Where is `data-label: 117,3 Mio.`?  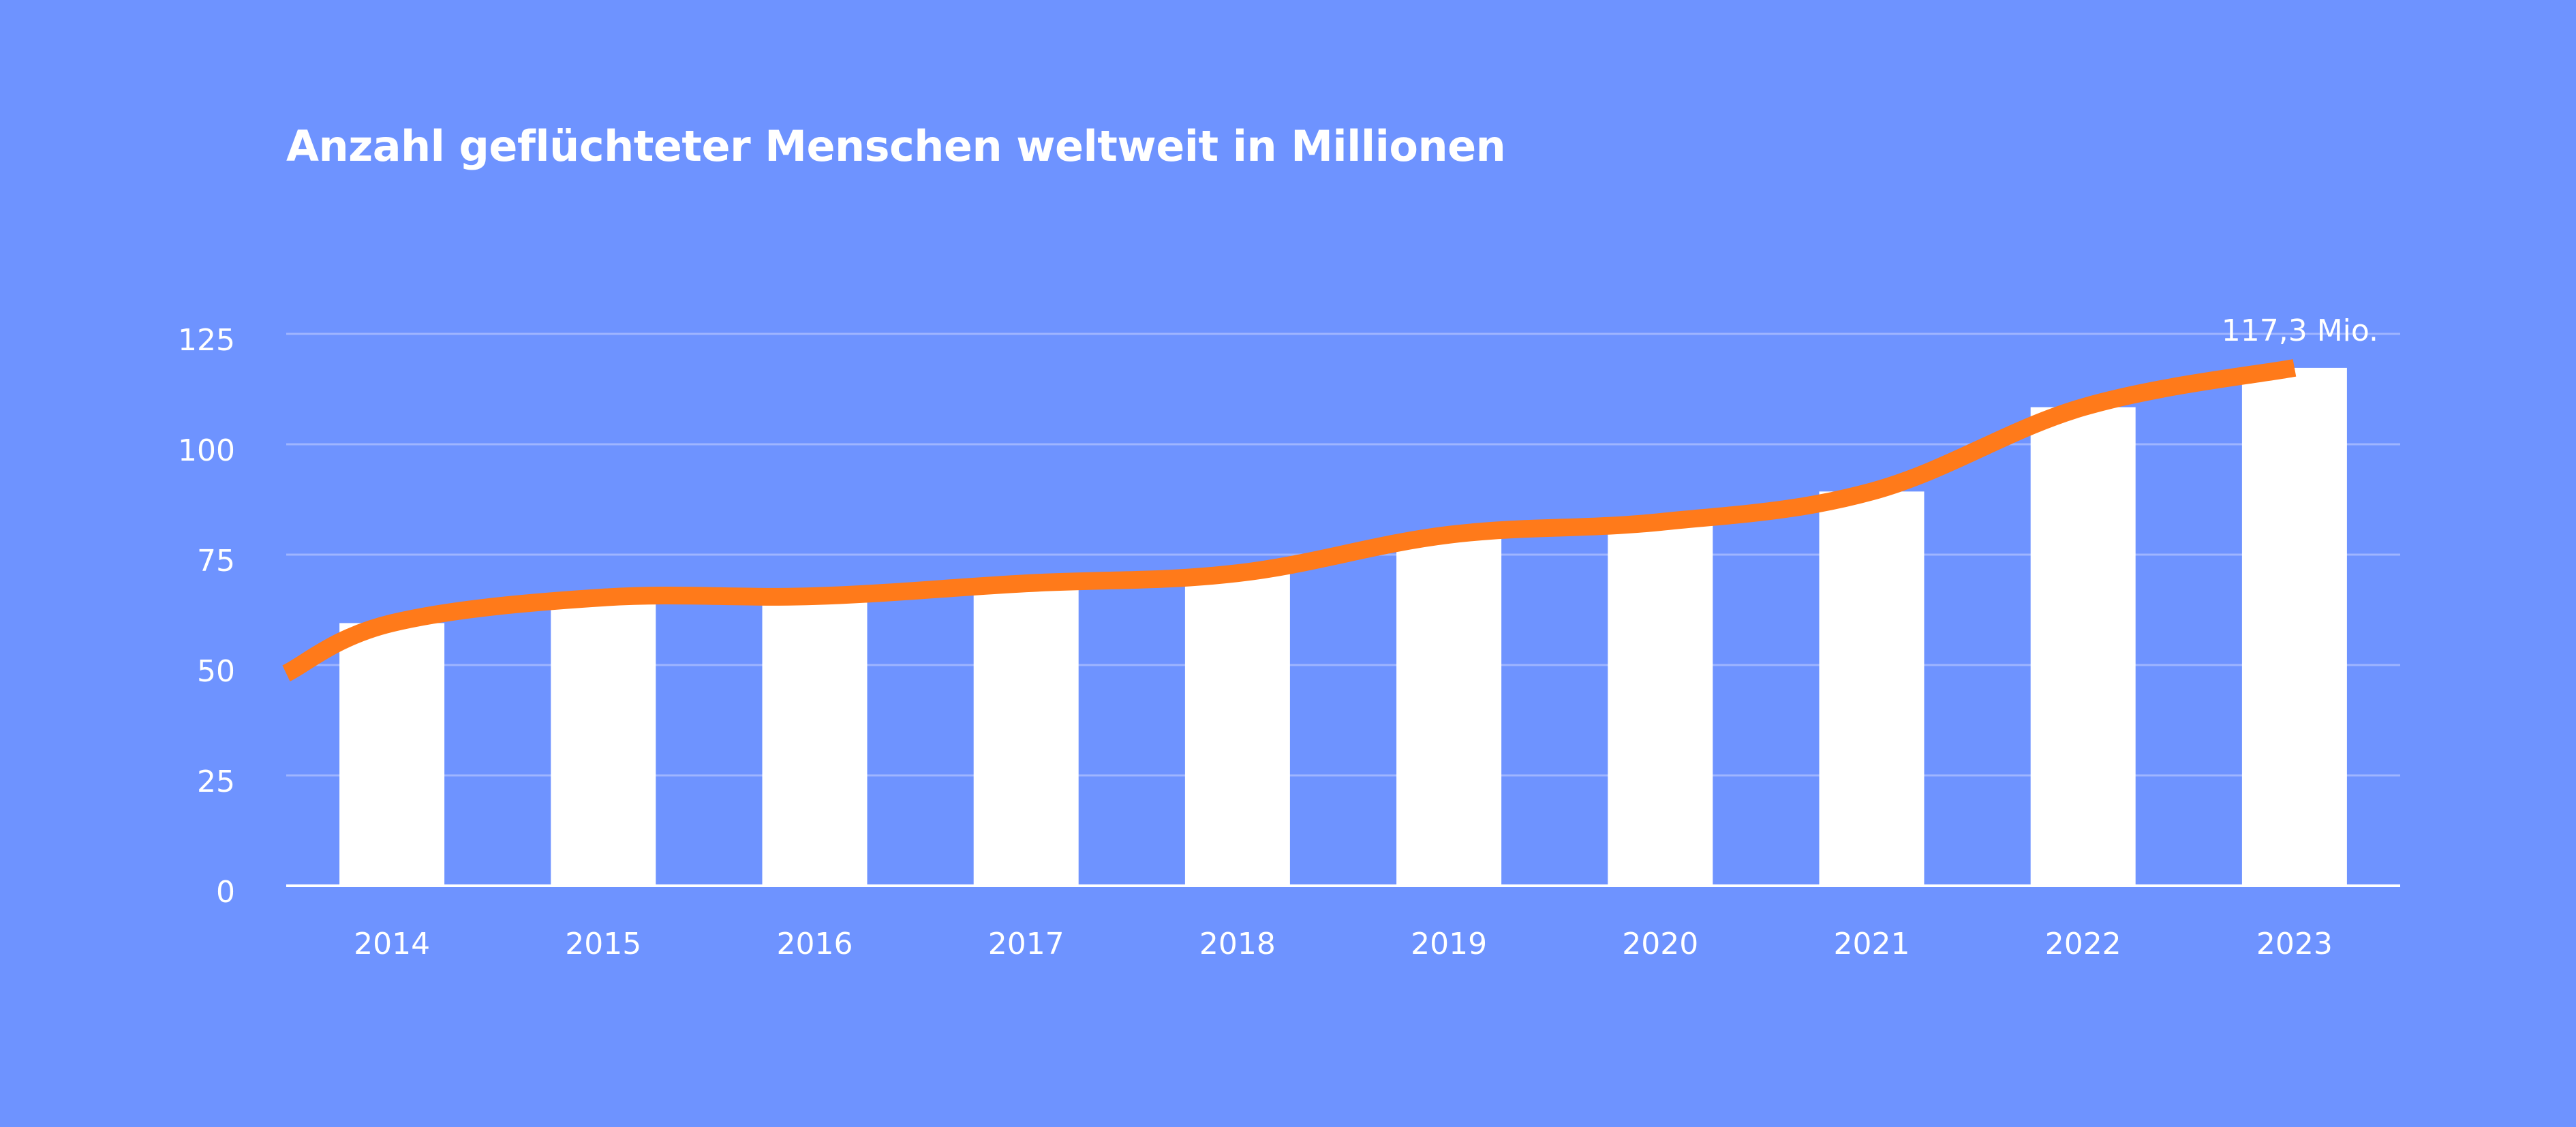
data-label: 117,3 Mio. is located at coordinates (2300, 330).